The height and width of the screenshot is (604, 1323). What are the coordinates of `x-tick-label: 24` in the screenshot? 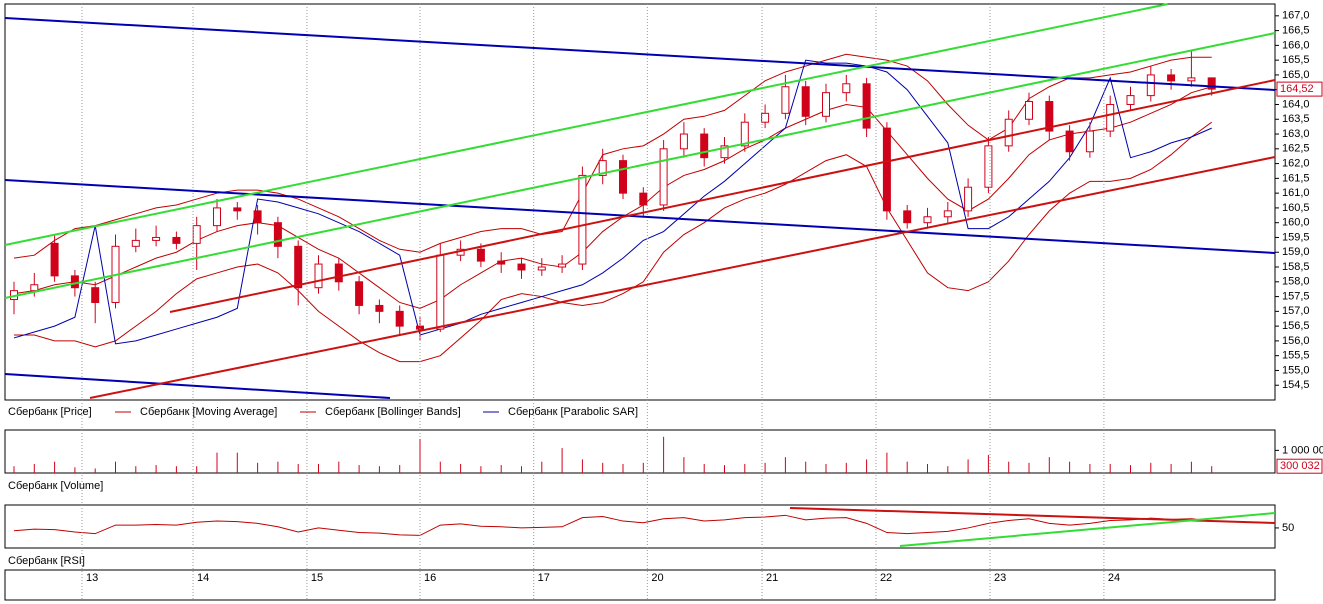 It's located at (1114, 578).